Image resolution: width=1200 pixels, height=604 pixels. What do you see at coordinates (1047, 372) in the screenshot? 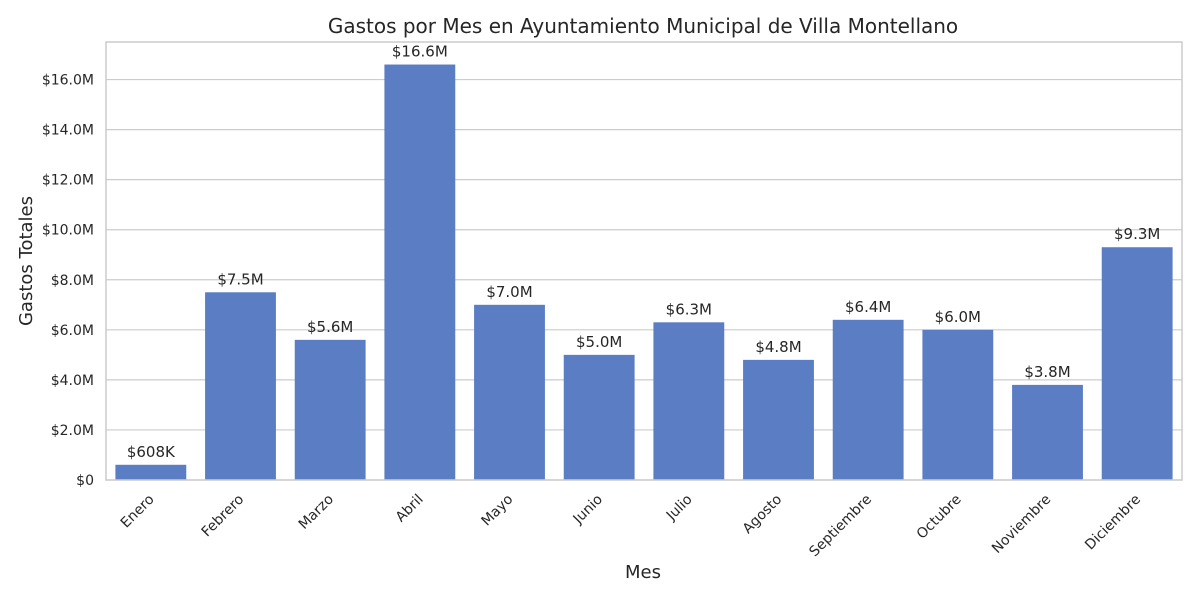
I see `data-label: $3.8M` at bounding box center [1047, 372].